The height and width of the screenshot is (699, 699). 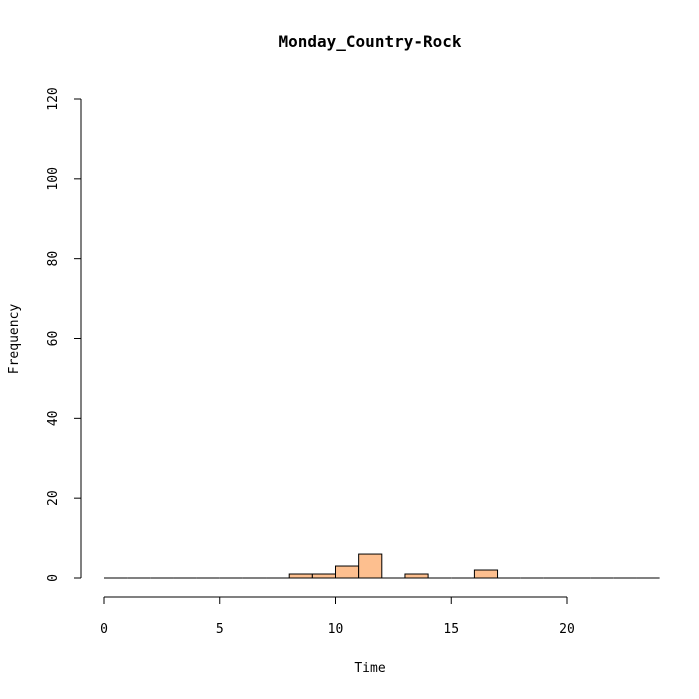 What do you see at coordinates (53, 339) in the screenshot?
I see `y-tick-label: 60` at bounding box center [53, 339].